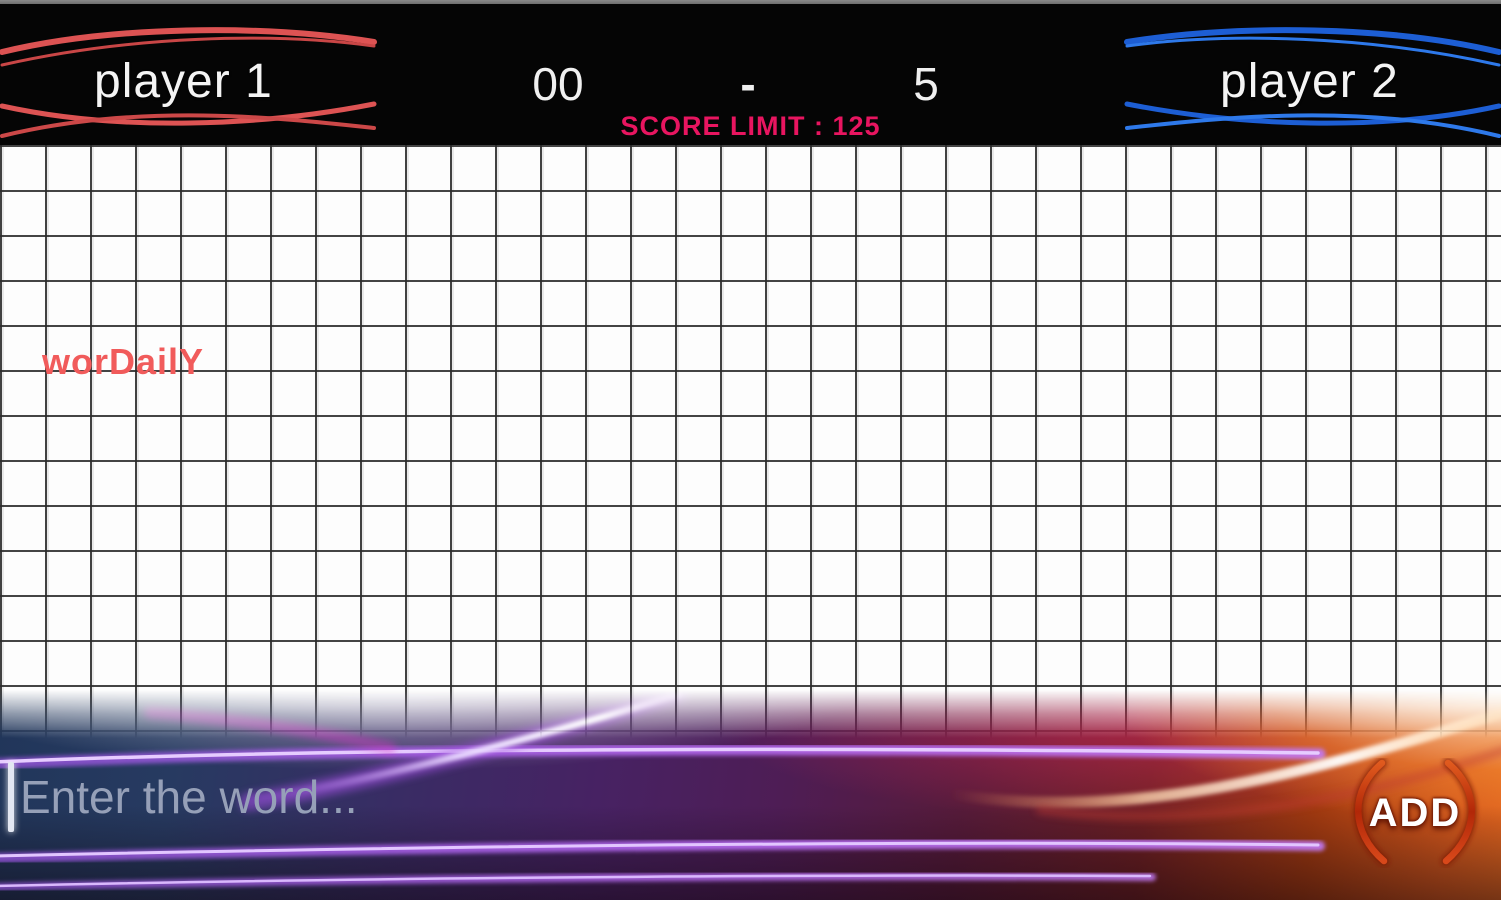 This screenshot has width=1501, height=900. I want to click on player1-swoosh-icon, so click(188, 82).